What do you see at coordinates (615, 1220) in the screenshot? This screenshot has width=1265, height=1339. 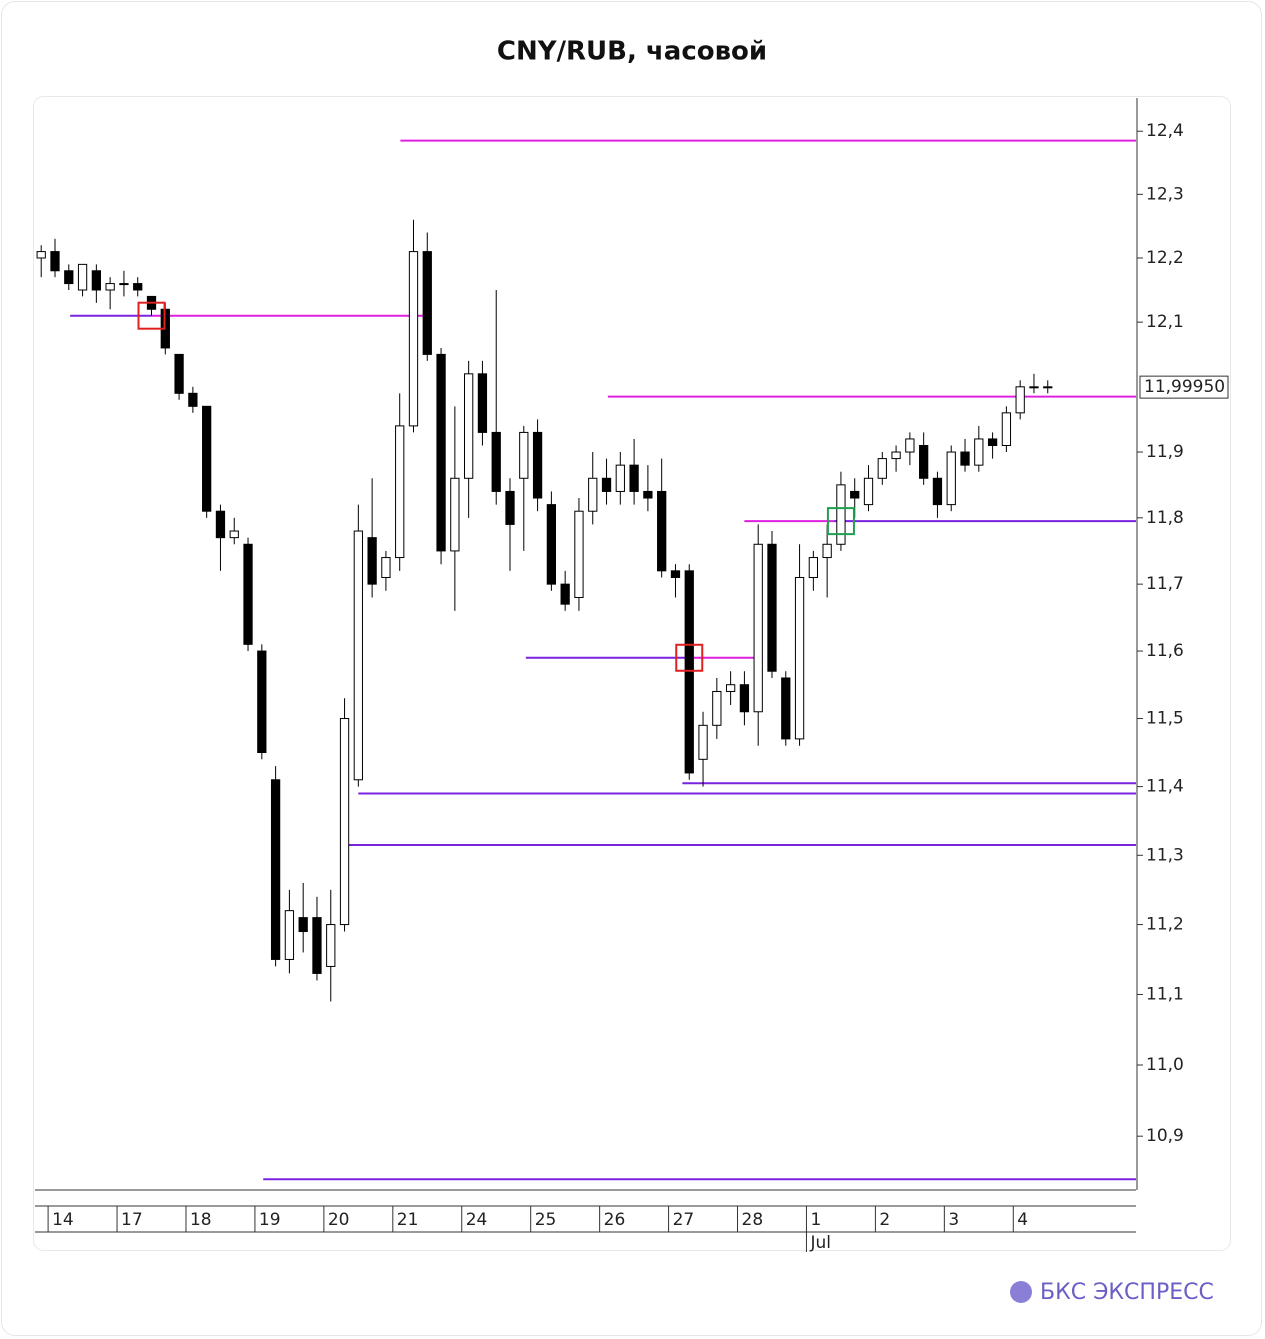 I see `x-tick-label: 26` at bounding box center [615, 1220].